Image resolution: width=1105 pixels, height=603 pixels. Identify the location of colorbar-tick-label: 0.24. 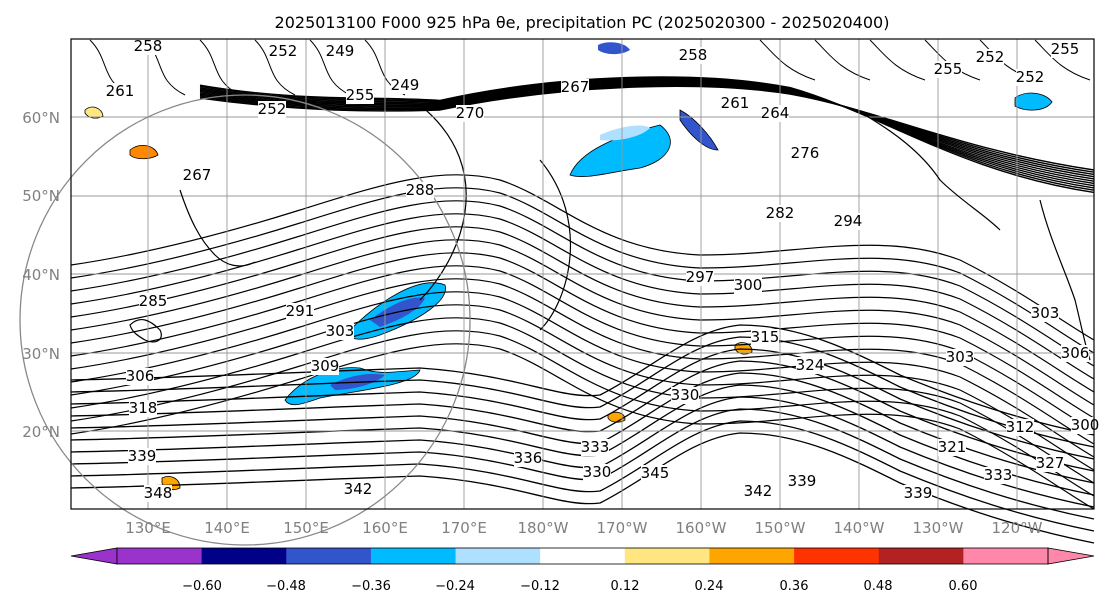
(709, 586).